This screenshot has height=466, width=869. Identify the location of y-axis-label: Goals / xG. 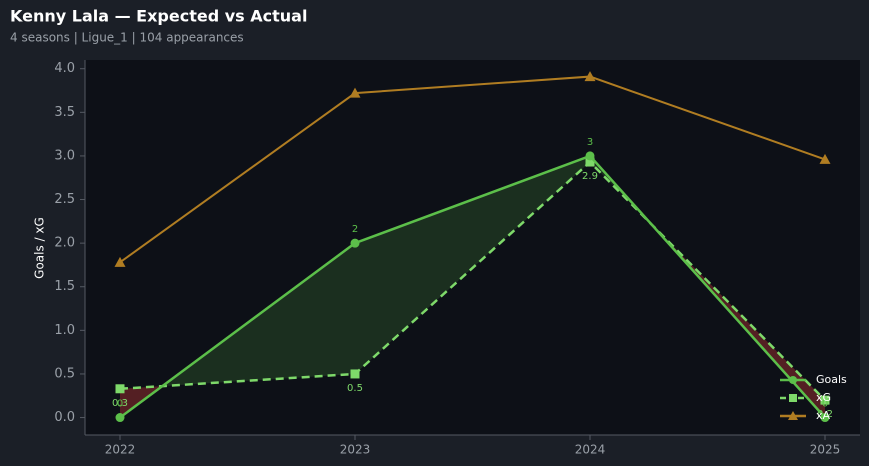
(40, 248).